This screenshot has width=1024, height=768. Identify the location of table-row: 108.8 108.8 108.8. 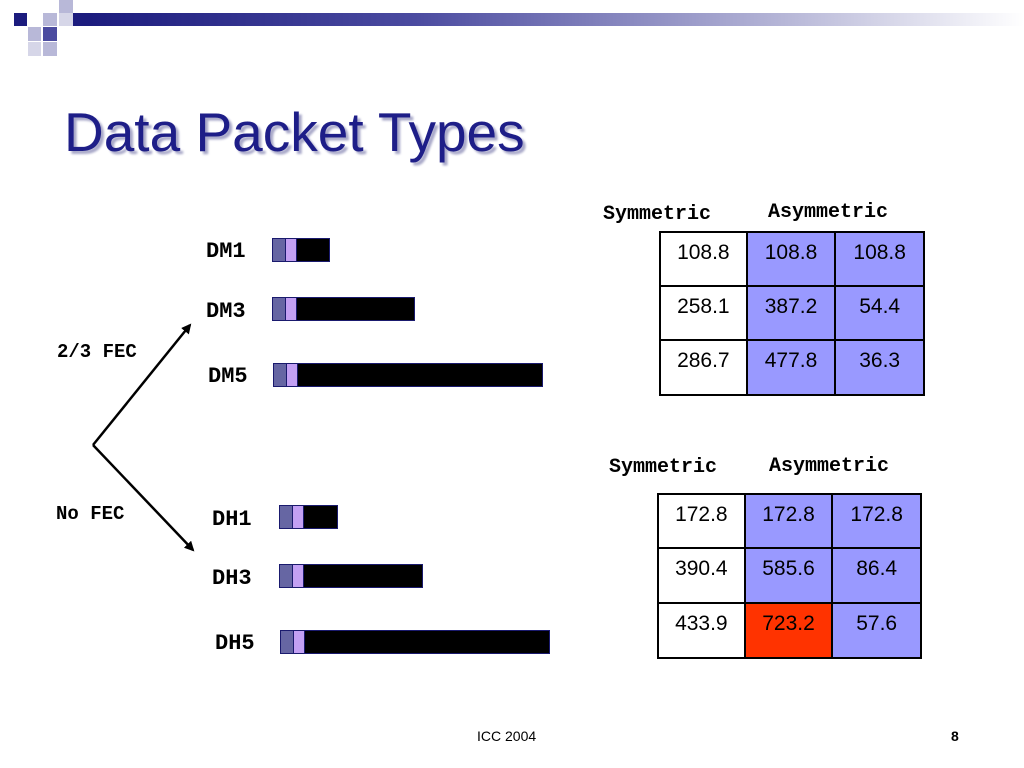
(792, 259).